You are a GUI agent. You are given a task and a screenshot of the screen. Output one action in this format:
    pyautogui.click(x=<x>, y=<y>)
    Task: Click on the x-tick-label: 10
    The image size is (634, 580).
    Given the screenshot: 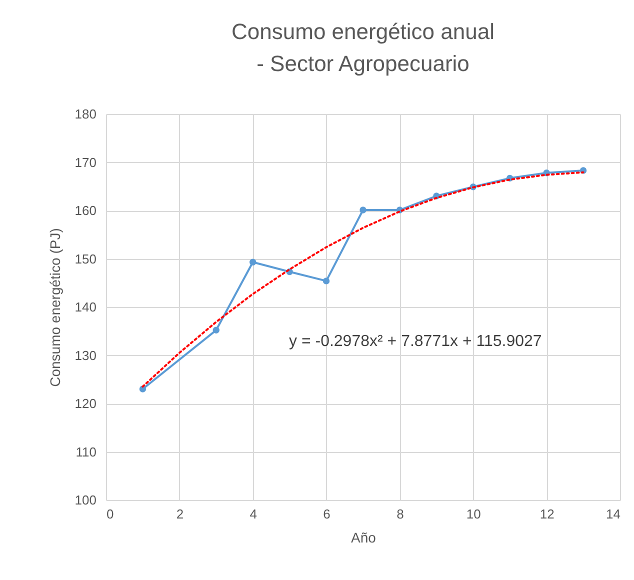 What is the action you would take?
    pyautogui.click(x=473, y=514)
    